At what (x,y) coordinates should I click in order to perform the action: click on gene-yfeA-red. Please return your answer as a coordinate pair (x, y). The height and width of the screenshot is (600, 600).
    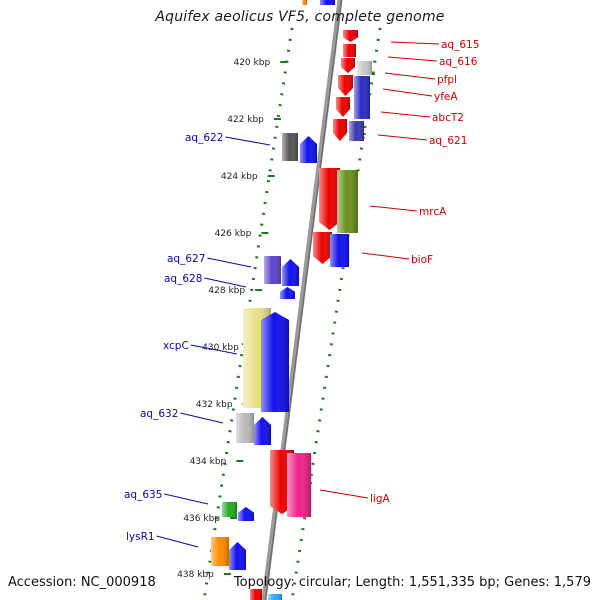
    Looking at the image, I should click on (345, 85).